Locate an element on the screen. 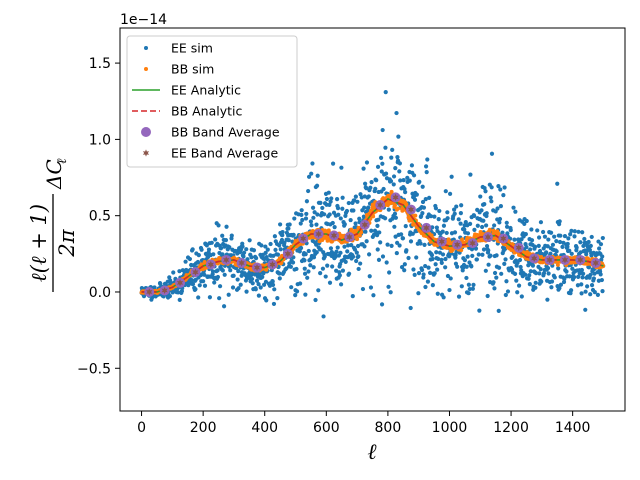 The image size is (640, 480). y-offset-label: 1e−14 is located at coordinates (143, 20).